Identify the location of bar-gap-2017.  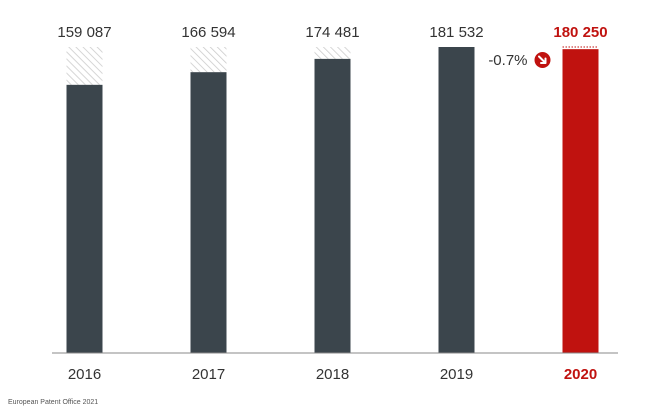
(208, 60).